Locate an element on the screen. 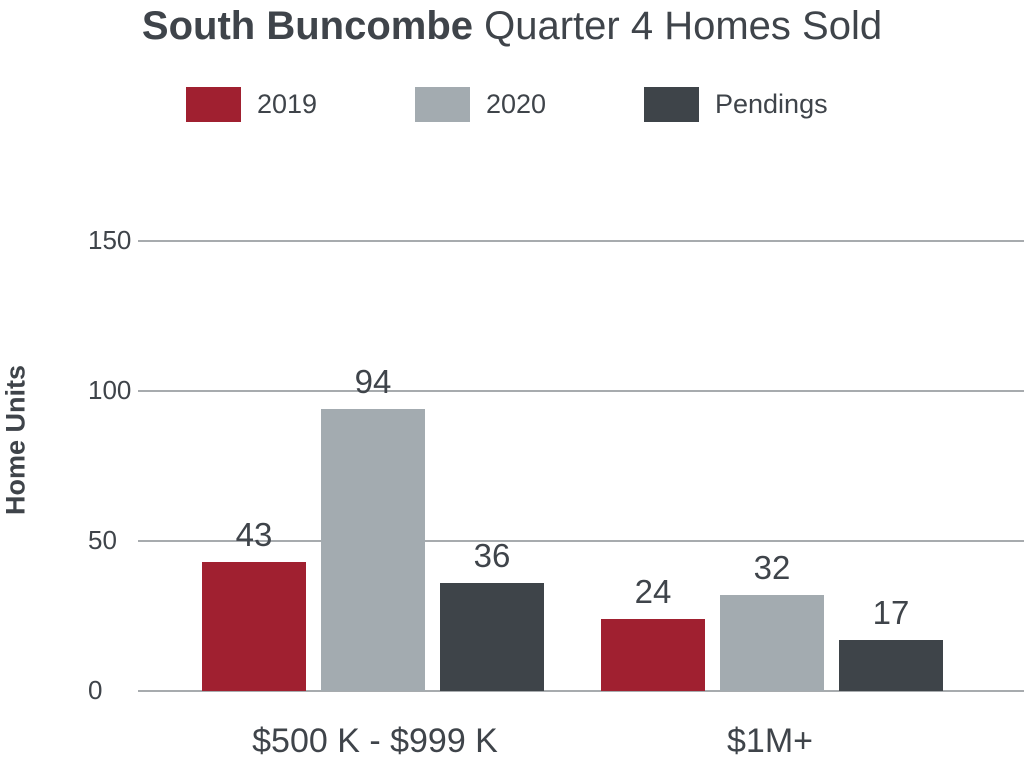 The height and width of the screenshot is (761, 1024). legend-item-pendings: Pendings is located at coordinates (736, 104).